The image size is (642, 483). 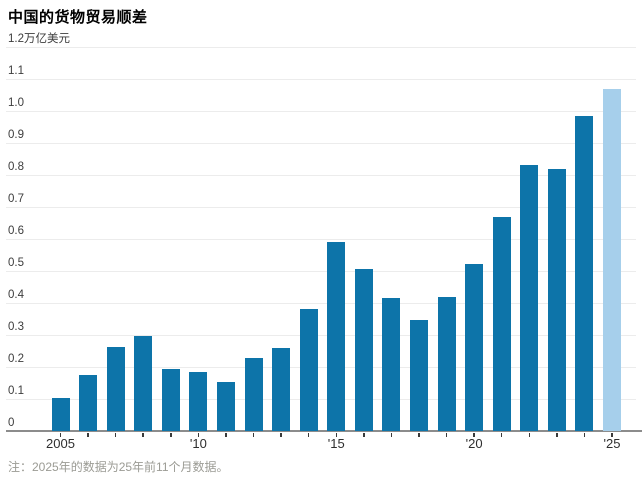 I want to click on bar-2022, so click(x=529, y=297).